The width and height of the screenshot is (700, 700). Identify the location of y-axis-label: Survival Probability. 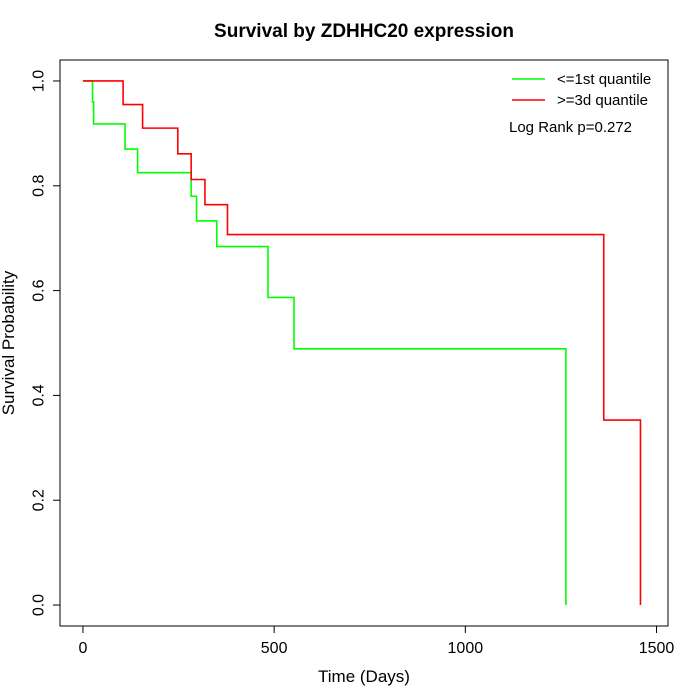
(9, 342).